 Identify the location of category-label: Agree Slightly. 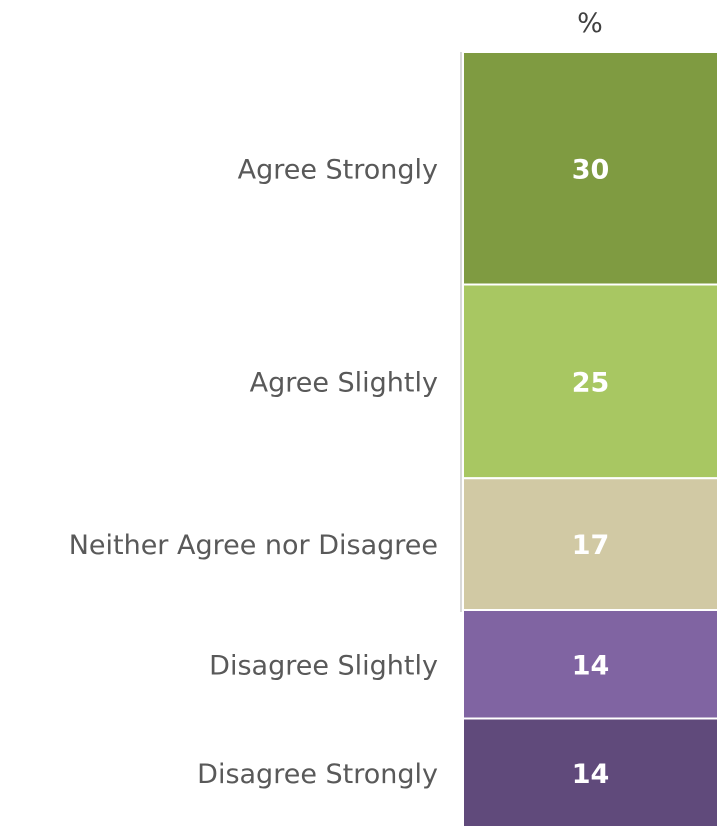
(344, 382).